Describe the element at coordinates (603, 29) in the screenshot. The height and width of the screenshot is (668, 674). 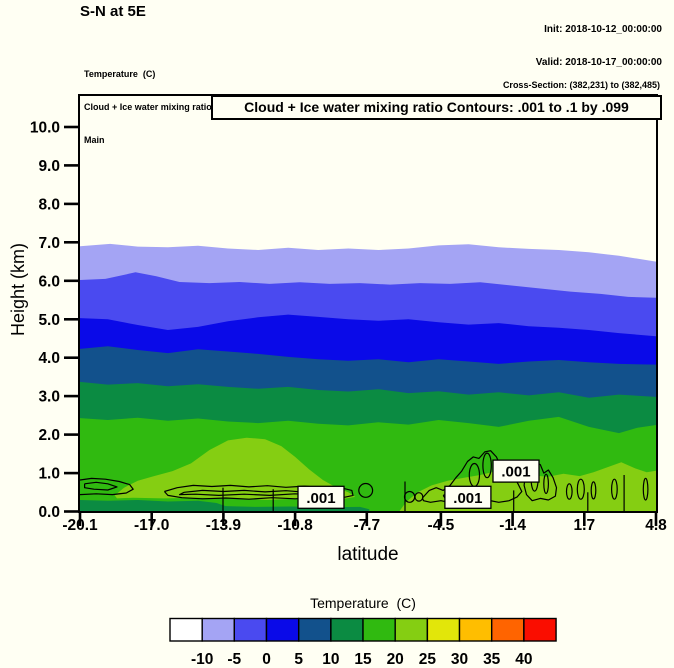
I see `init-time: Init: 2018-10-12_00:00:00` at that location.